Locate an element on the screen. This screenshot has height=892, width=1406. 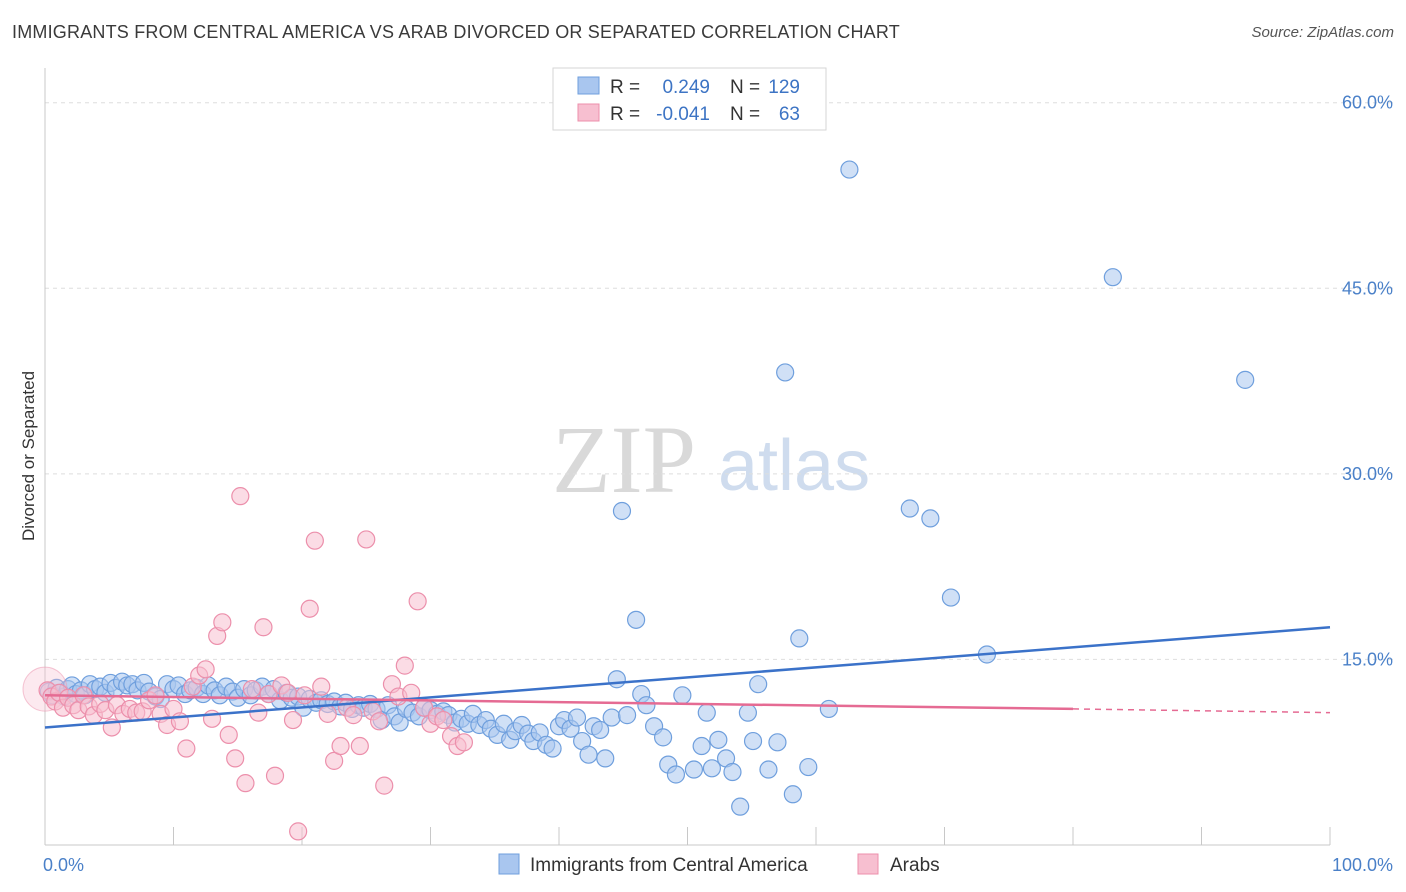
series-arabs-points is located at coordinates (248, 664).